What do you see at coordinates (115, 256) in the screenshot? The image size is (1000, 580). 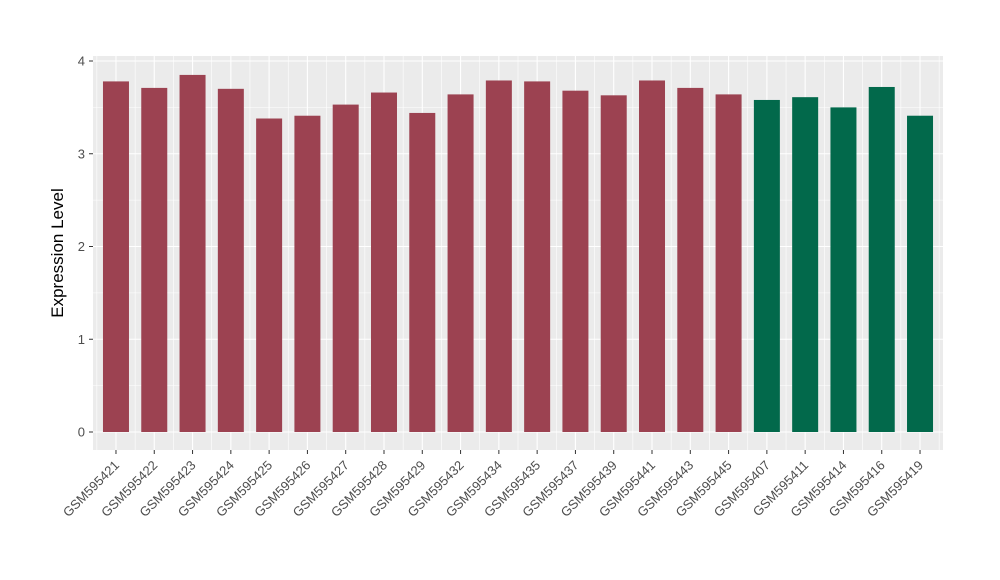 I see `bar-GSM595421` at bounding box center [115, 256].